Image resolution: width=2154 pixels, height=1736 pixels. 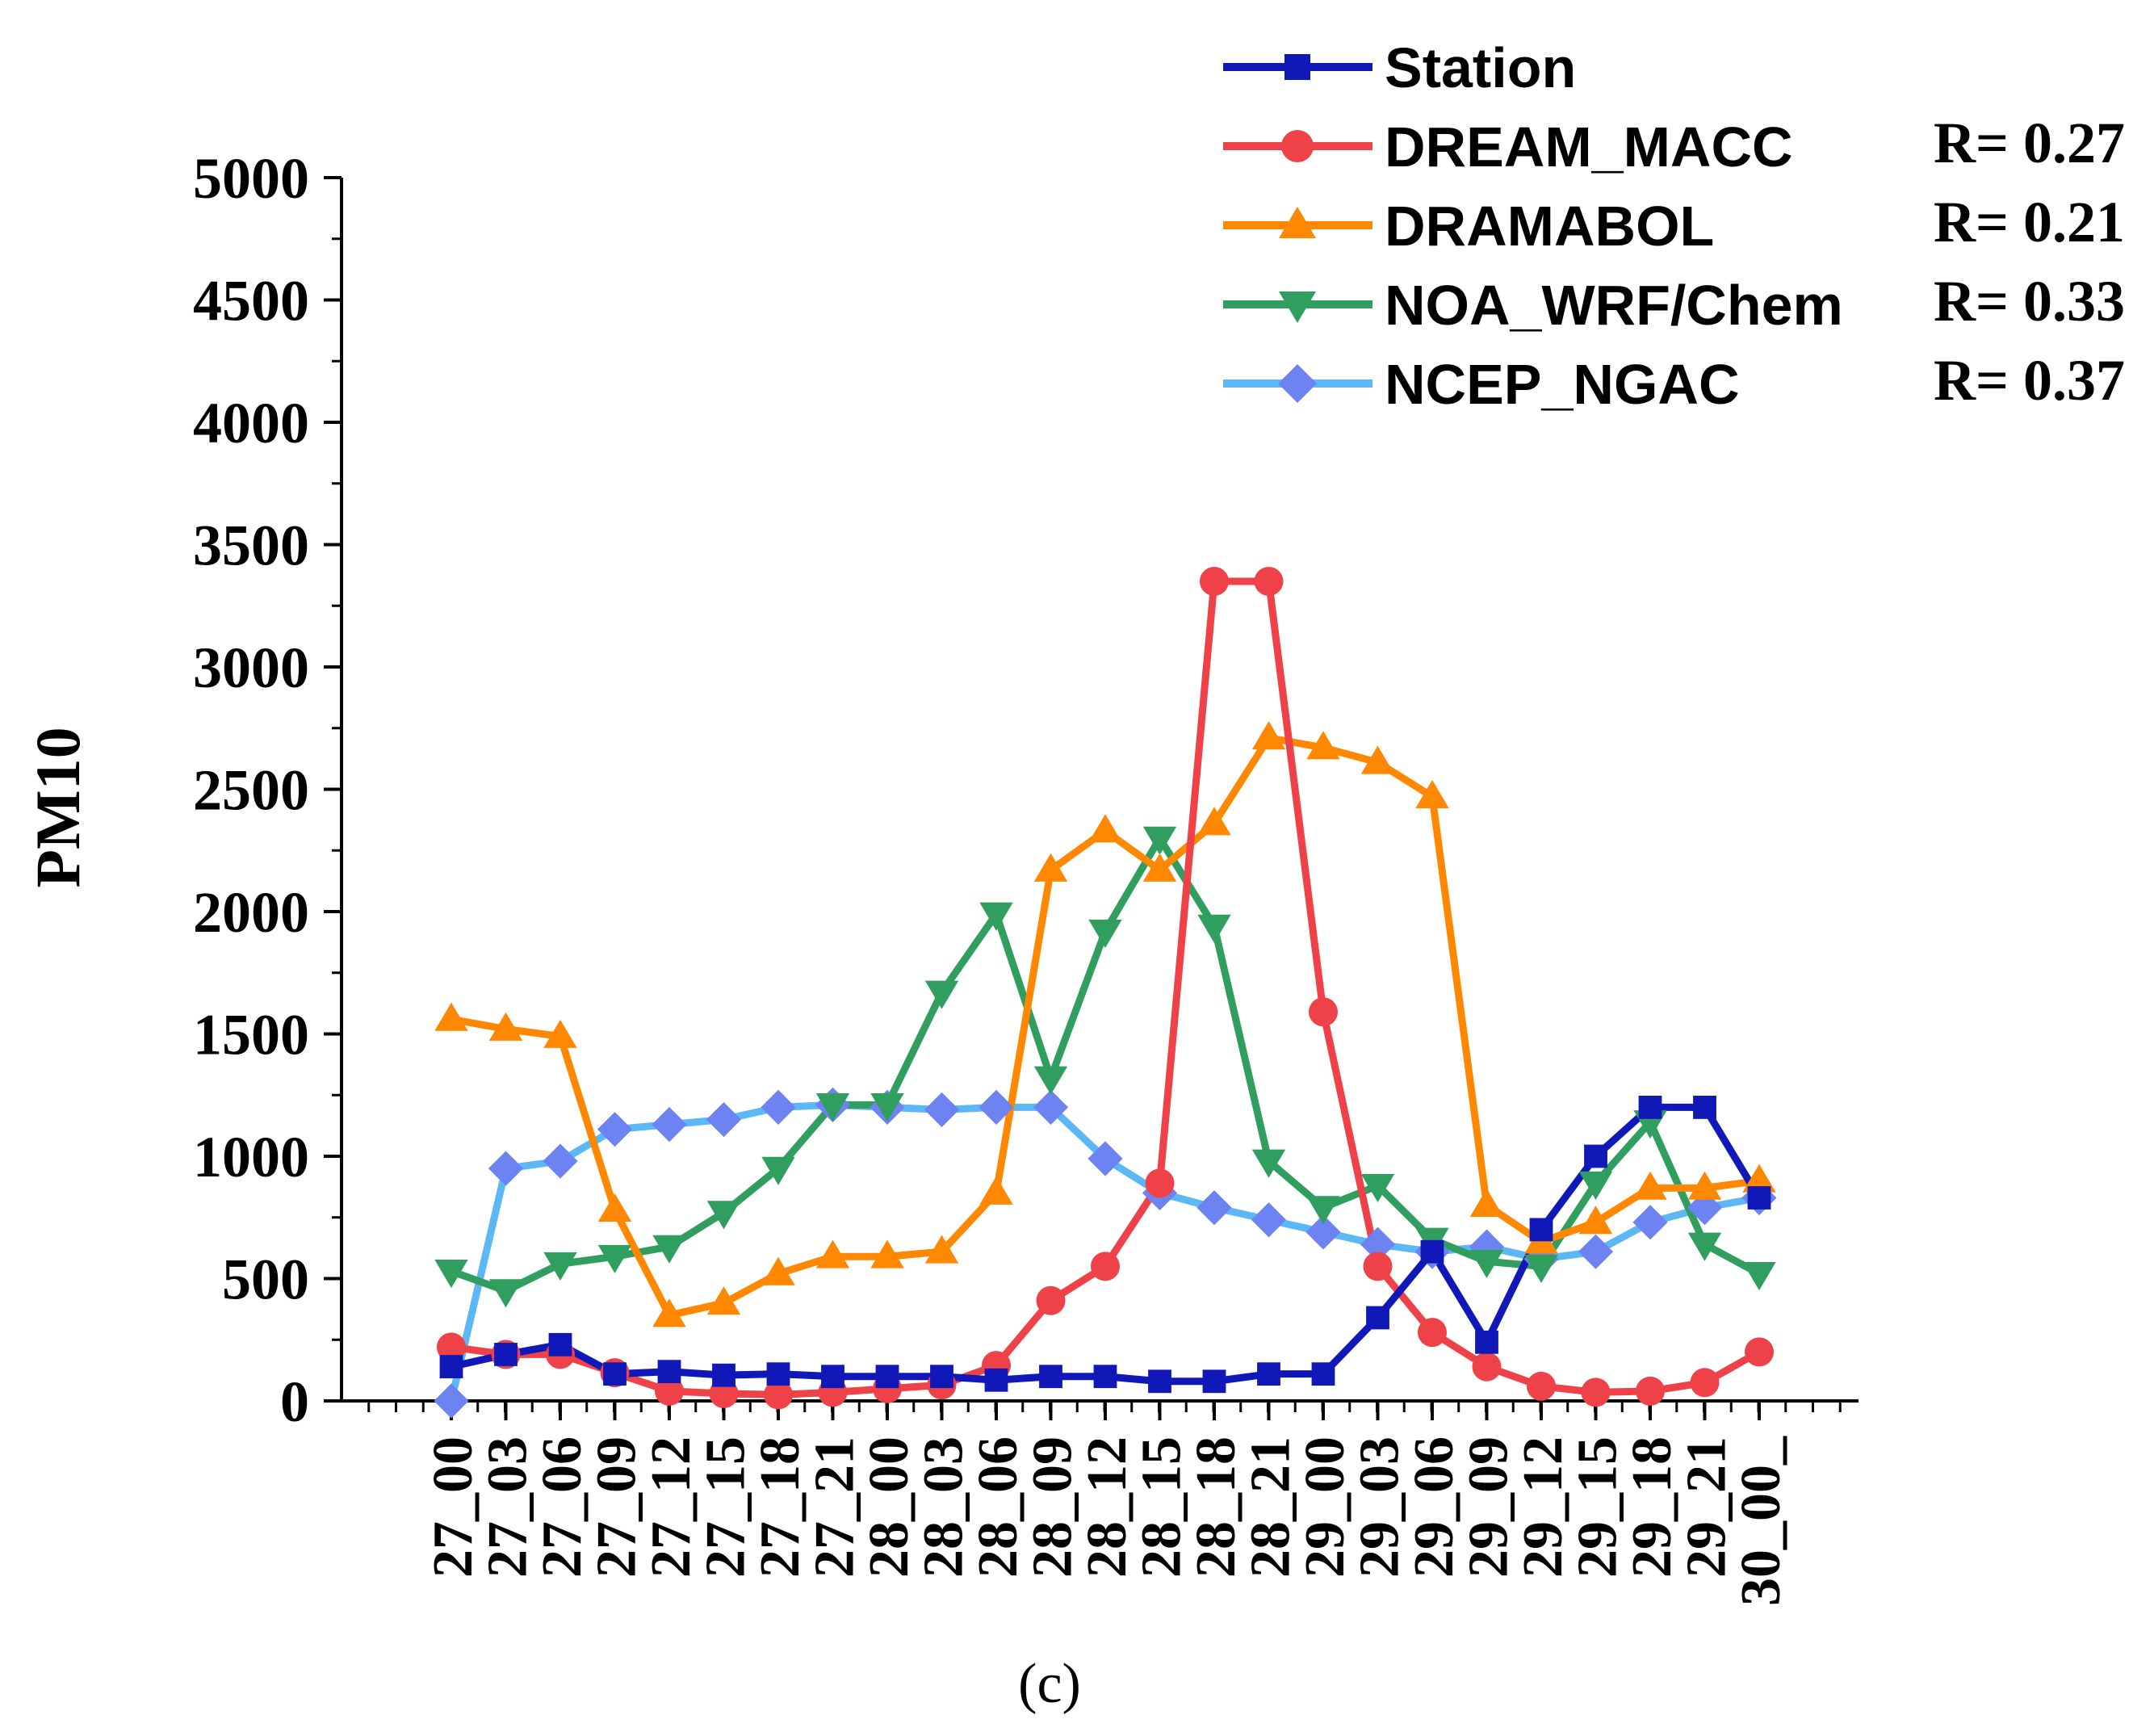 What do you see at coordinates (1543, 1507) in the screenshot?
I see `x-tick-label: 29_12` at bounding box center [1543, 1507].